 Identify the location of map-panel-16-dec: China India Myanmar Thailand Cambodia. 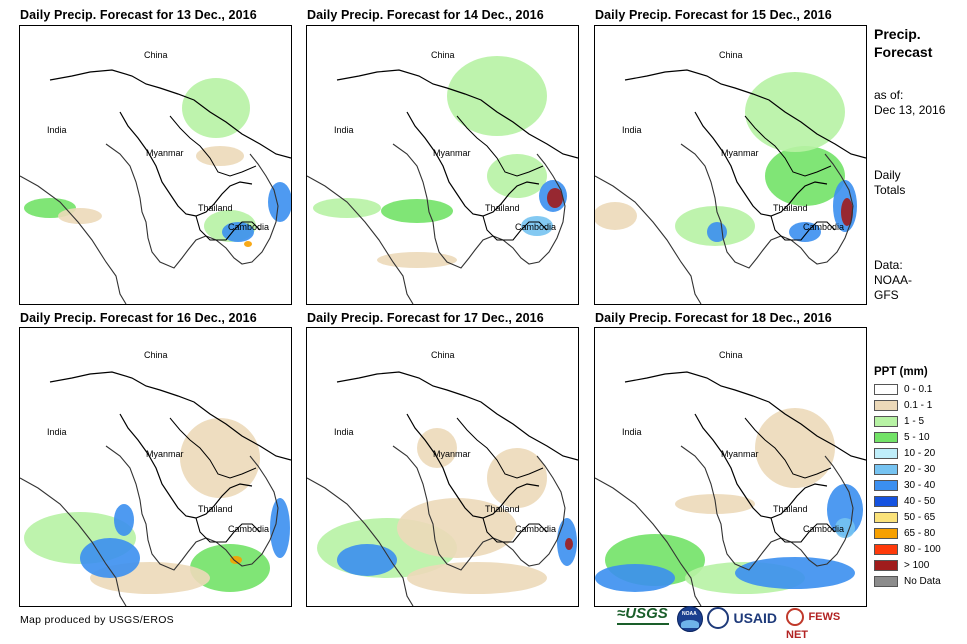
(155, 467).